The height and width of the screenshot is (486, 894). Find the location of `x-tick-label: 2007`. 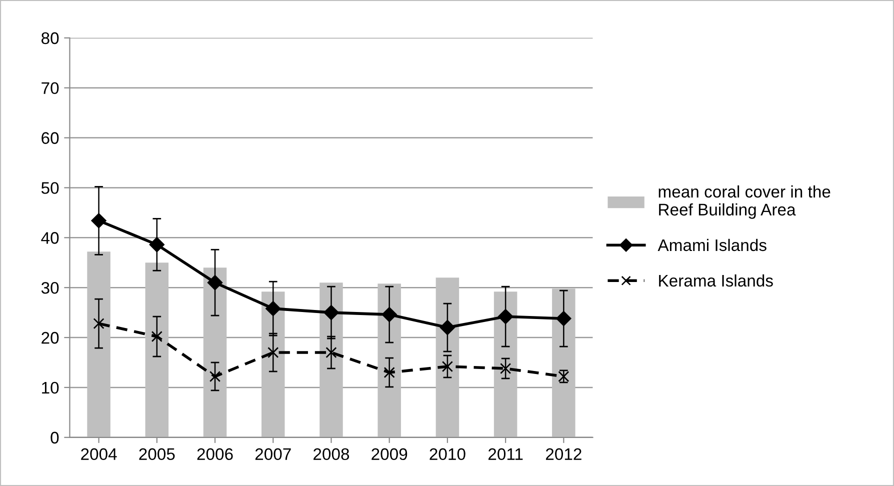

x-tick-label: 2007 is located at coordinates (273, 454).